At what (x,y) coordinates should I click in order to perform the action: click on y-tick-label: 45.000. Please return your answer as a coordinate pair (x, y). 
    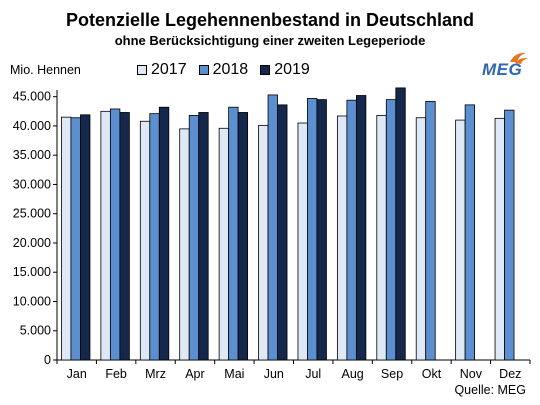
    Looking at the image, I should click on (32, 97).